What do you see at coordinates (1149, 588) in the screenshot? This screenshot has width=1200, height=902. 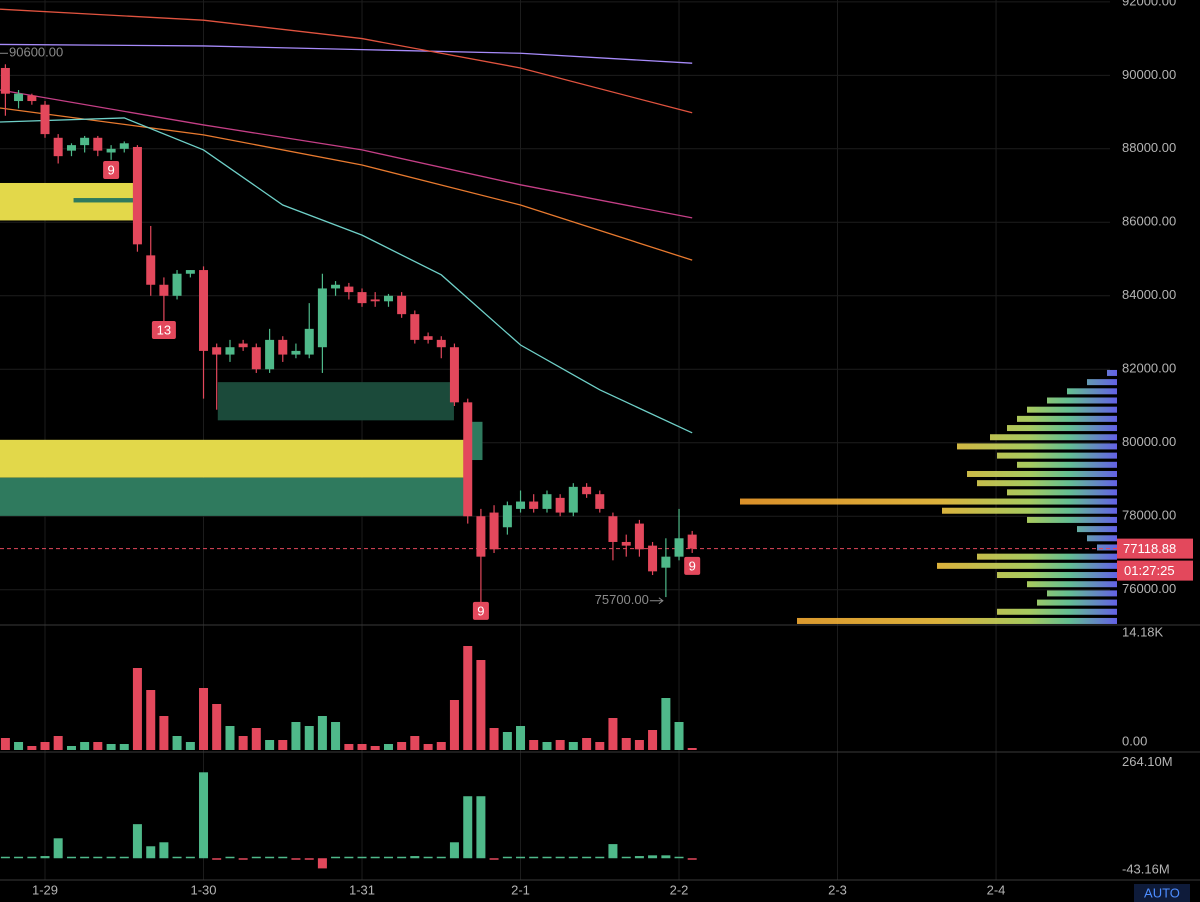 I see `y-tick-label: 76000.00` at bounding box center [1149, 588].